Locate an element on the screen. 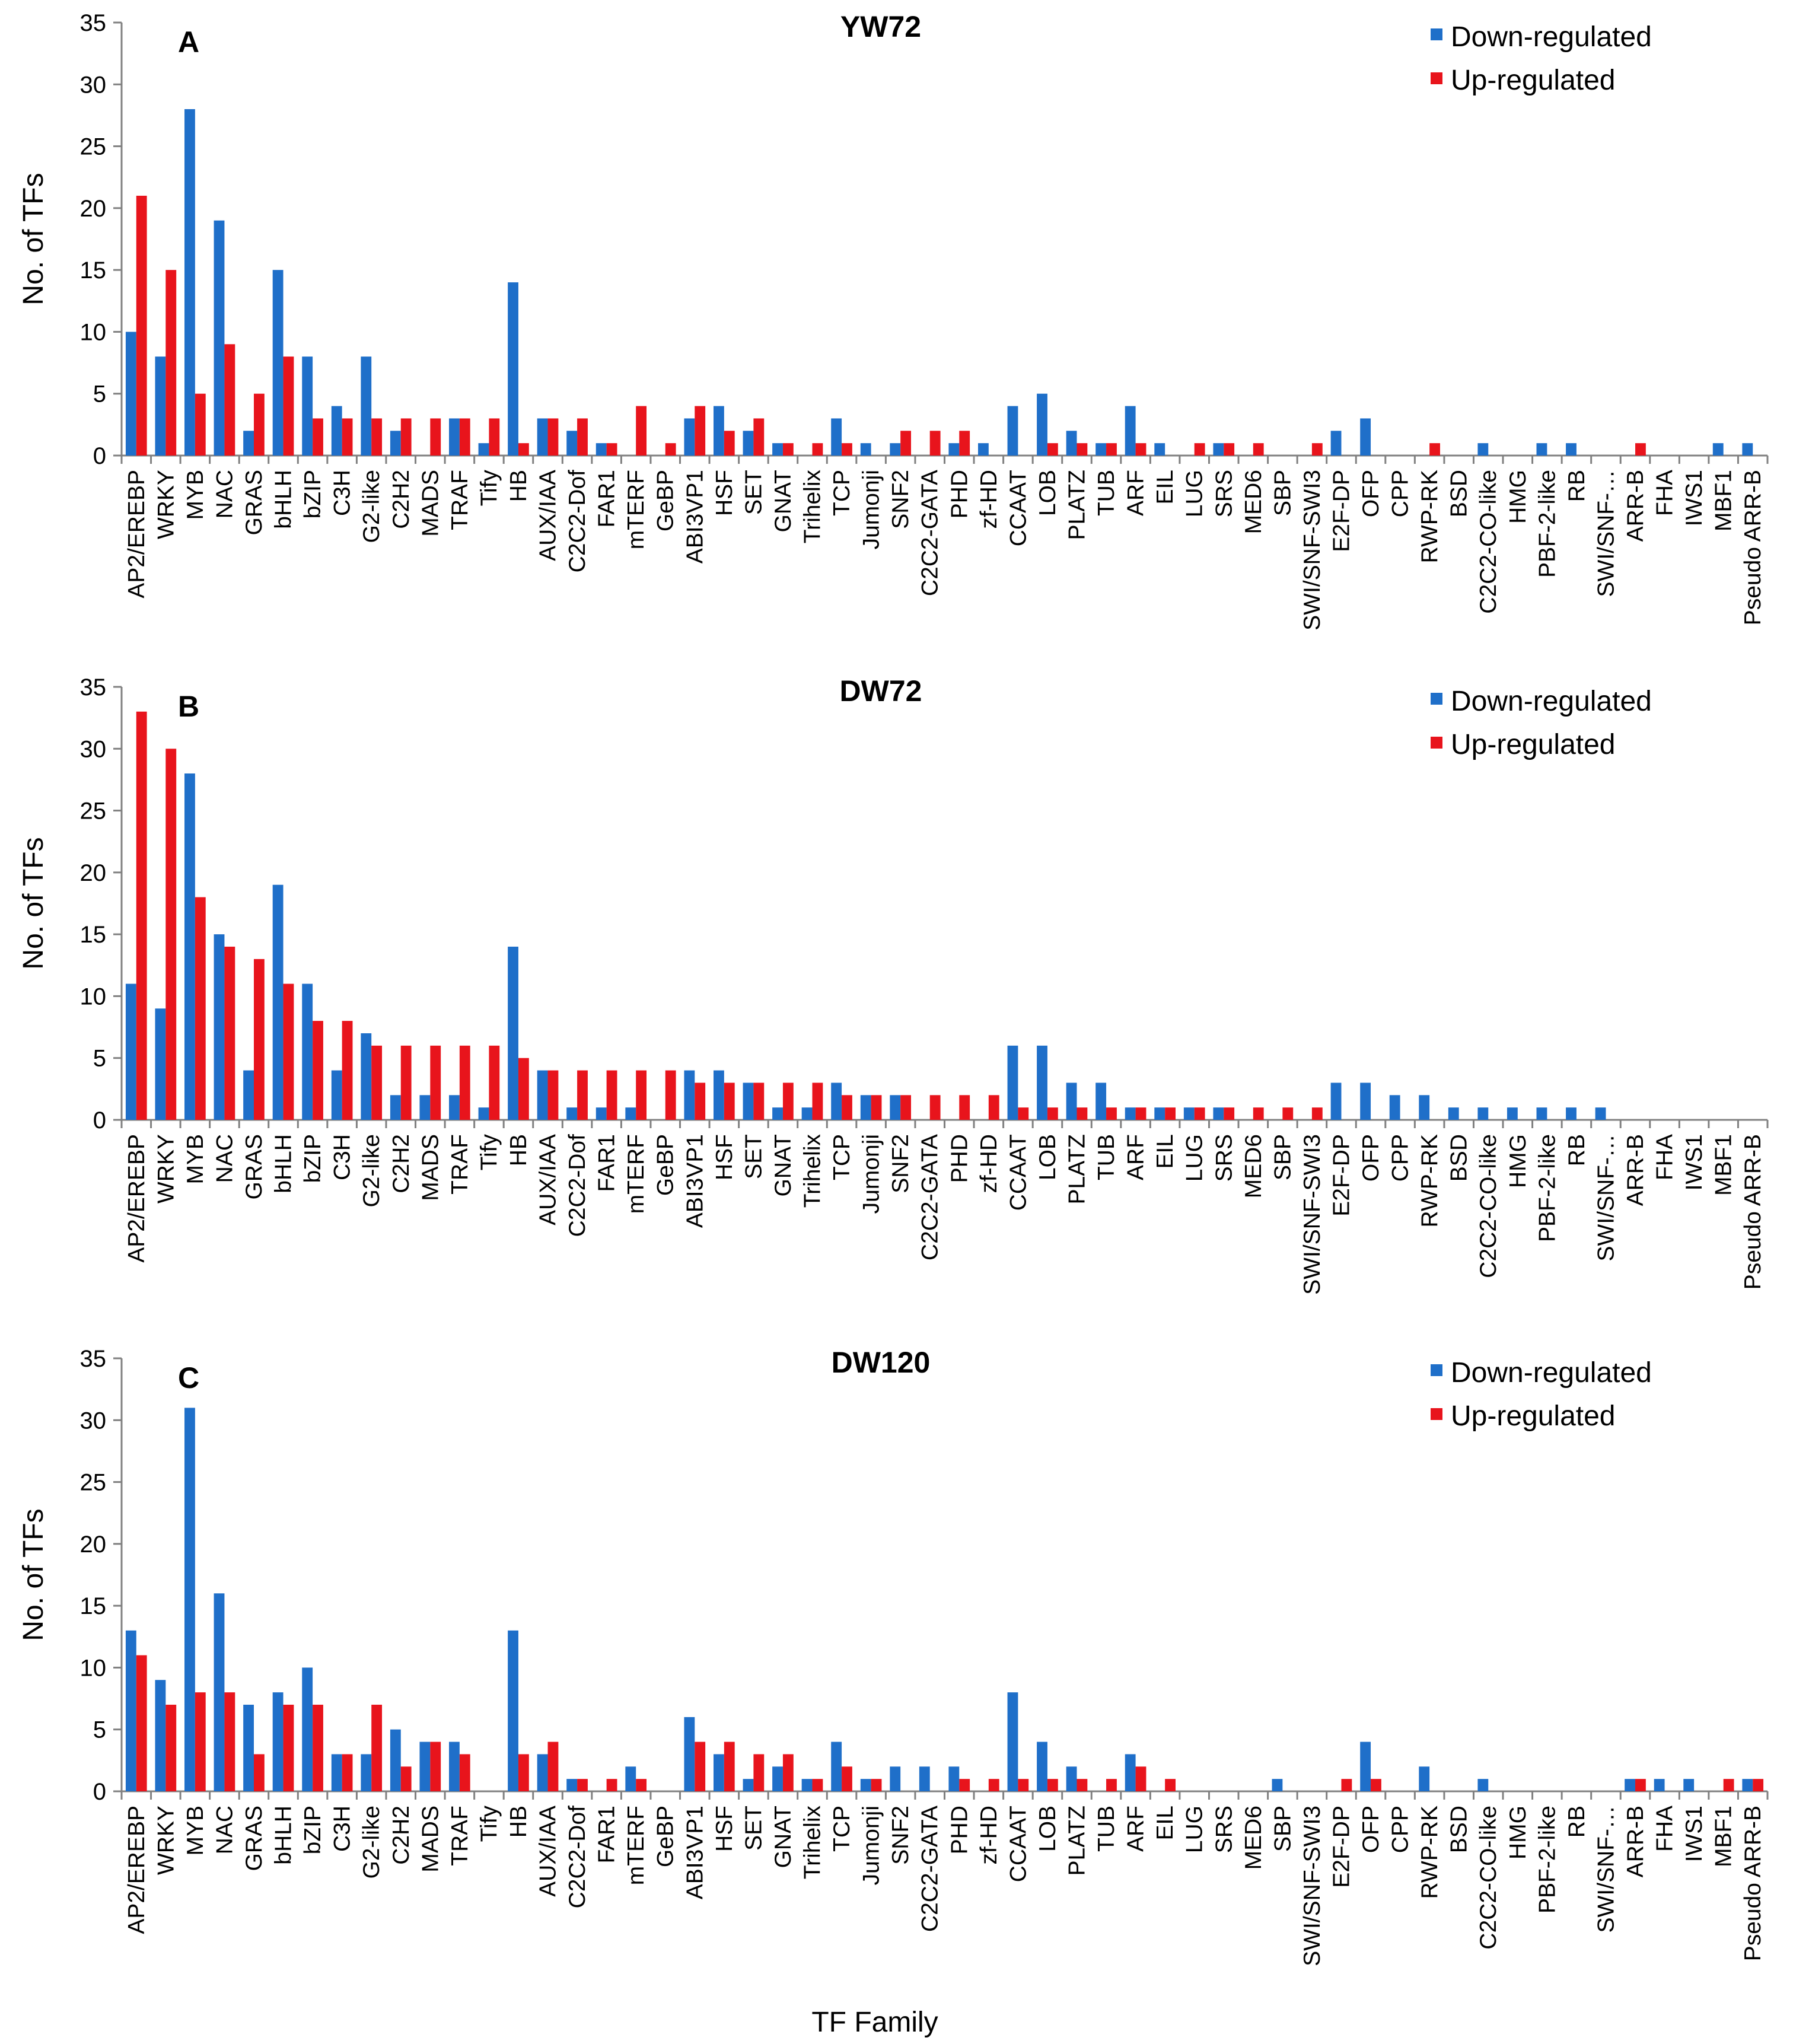 The height and width of the screenshot is (2044, 1793). panel-a-category-label: SWI/SNF-SWI3 is located at coordinates (1312, 550).